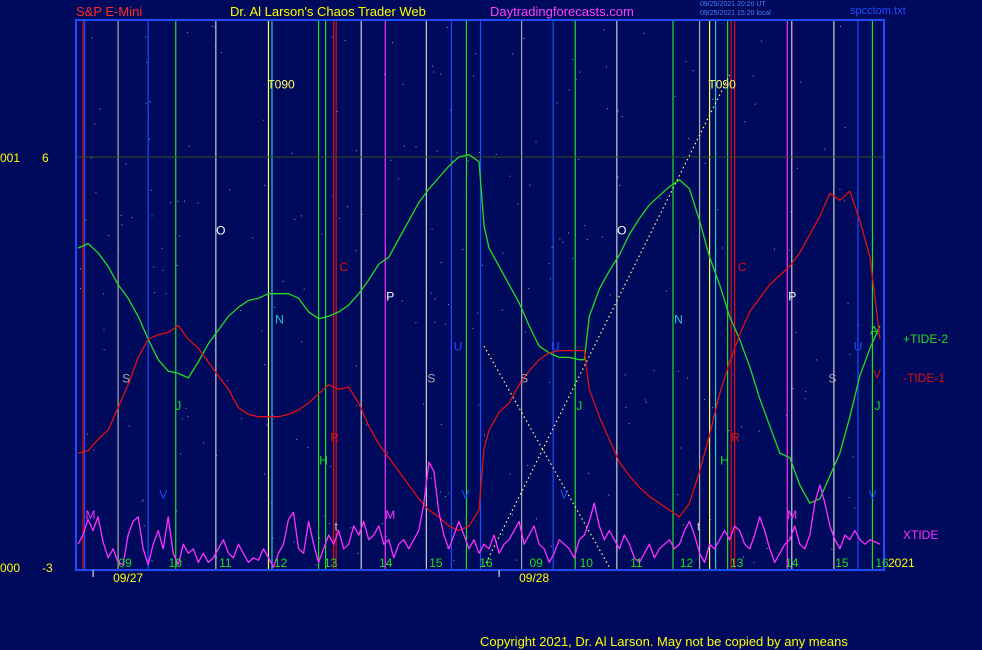 Image resolution: width=982 pixels, height=650 pixels. I want to click on x-hour-label: 16, so click(486, 563).